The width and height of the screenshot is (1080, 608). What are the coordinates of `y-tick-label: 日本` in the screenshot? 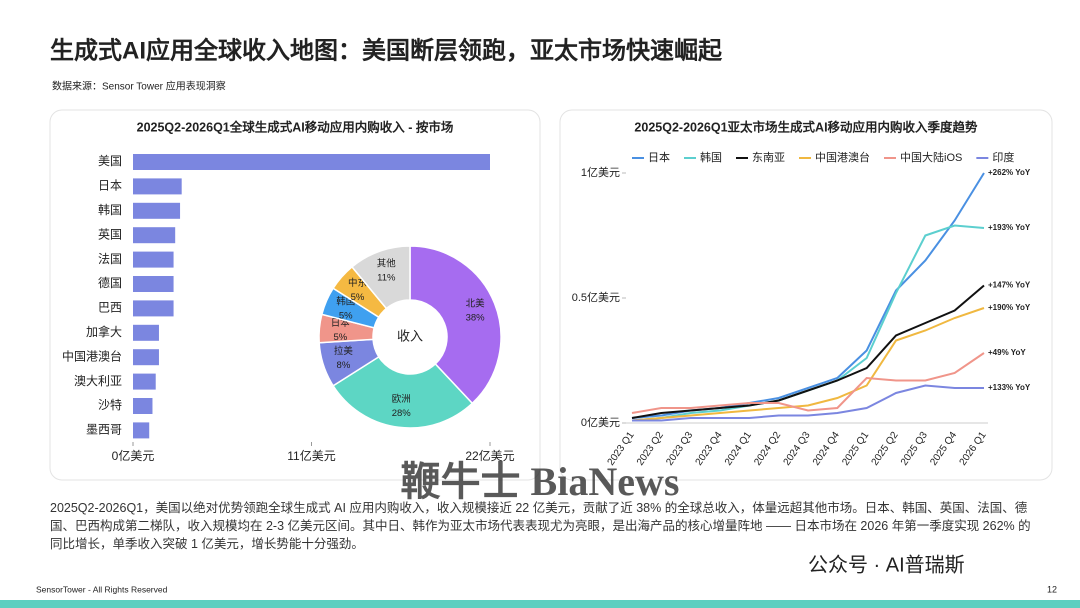 It's located at (110, 186).